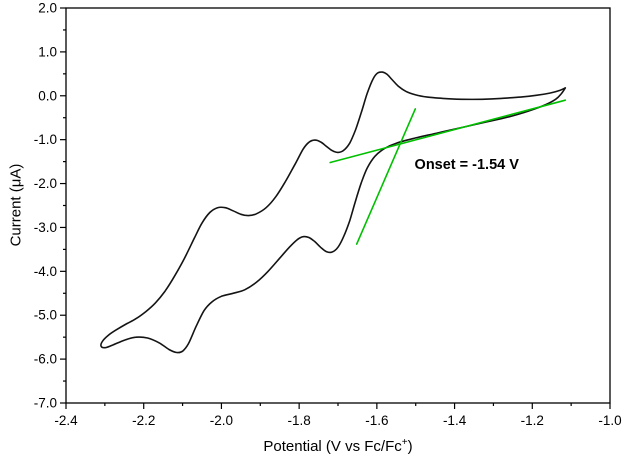 This screenshot has height=470, width=624. What do you see at coordinates (404, 442) in the screenshot?
I see `x-axis-label-superscript: +` at bounding box center [404, 442].